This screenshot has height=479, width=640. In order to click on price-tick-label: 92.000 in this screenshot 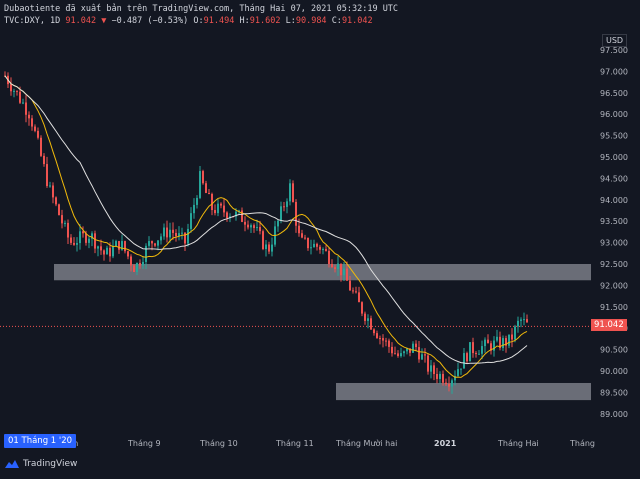, I will do `click(614, 285)`.